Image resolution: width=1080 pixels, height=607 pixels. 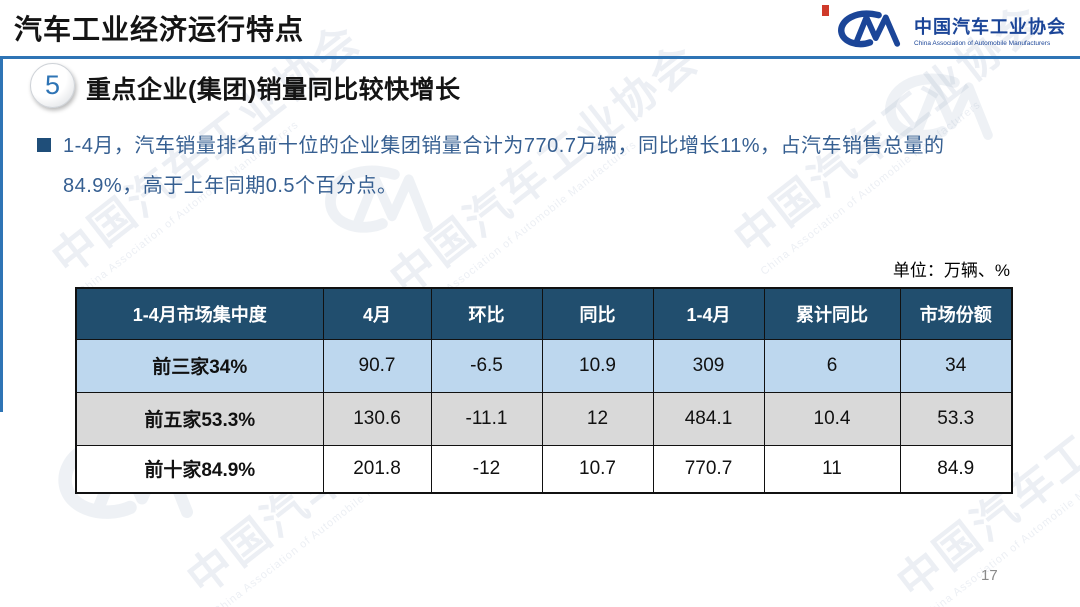 What do you see at coordinates (832, 313) in the screenshot?
I see `table-header-cell: 累计同比` at bounding box center [832, 313].